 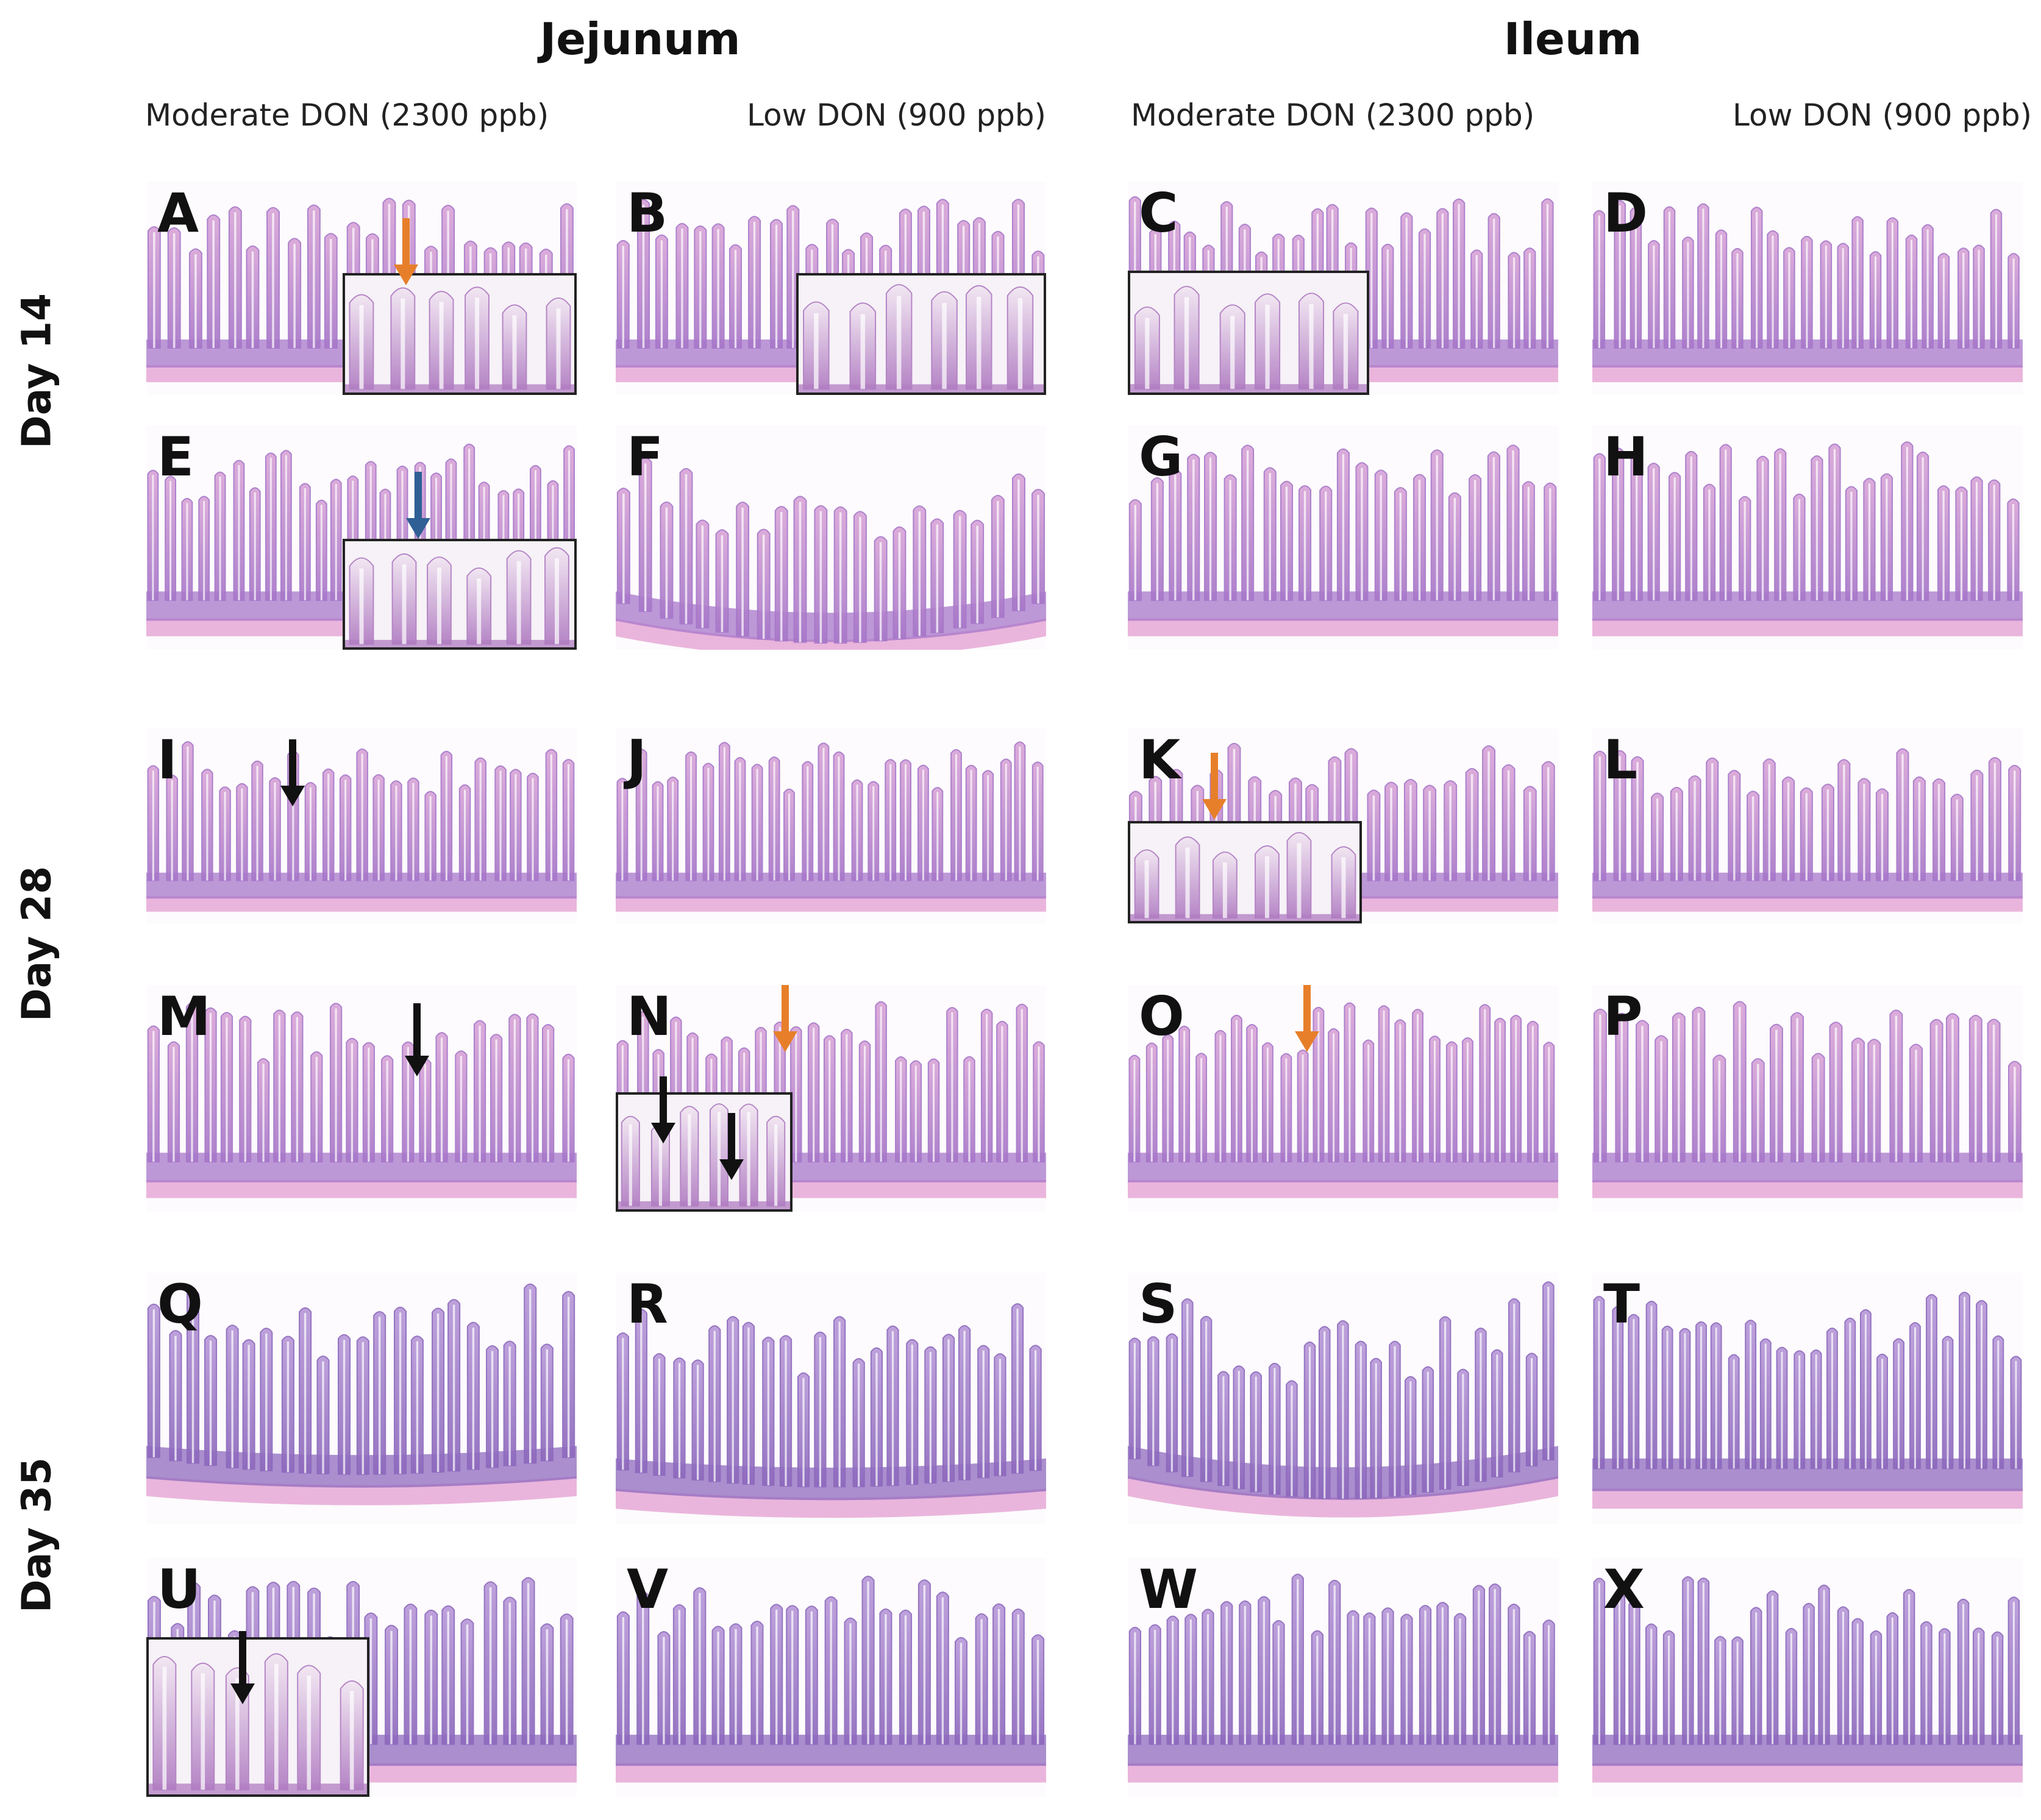 What do you see at coordinates (184, 1016) in the screenshot?
I see `panel-letter: M` at bounding box center [184, 1016].